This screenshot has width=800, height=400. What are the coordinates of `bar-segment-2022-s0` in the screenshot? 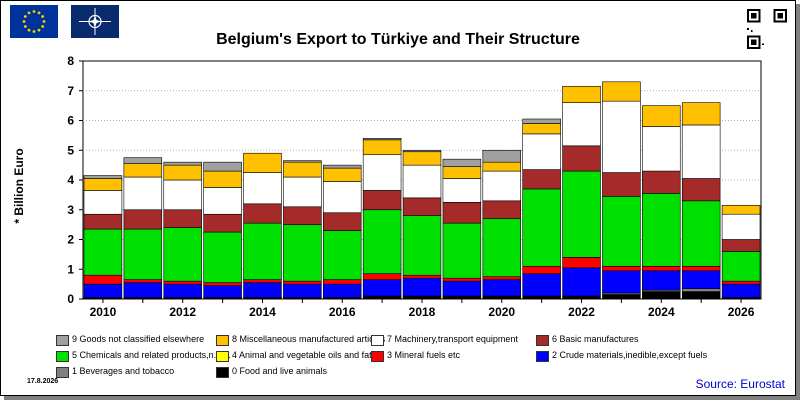 It's located at (581, 297).